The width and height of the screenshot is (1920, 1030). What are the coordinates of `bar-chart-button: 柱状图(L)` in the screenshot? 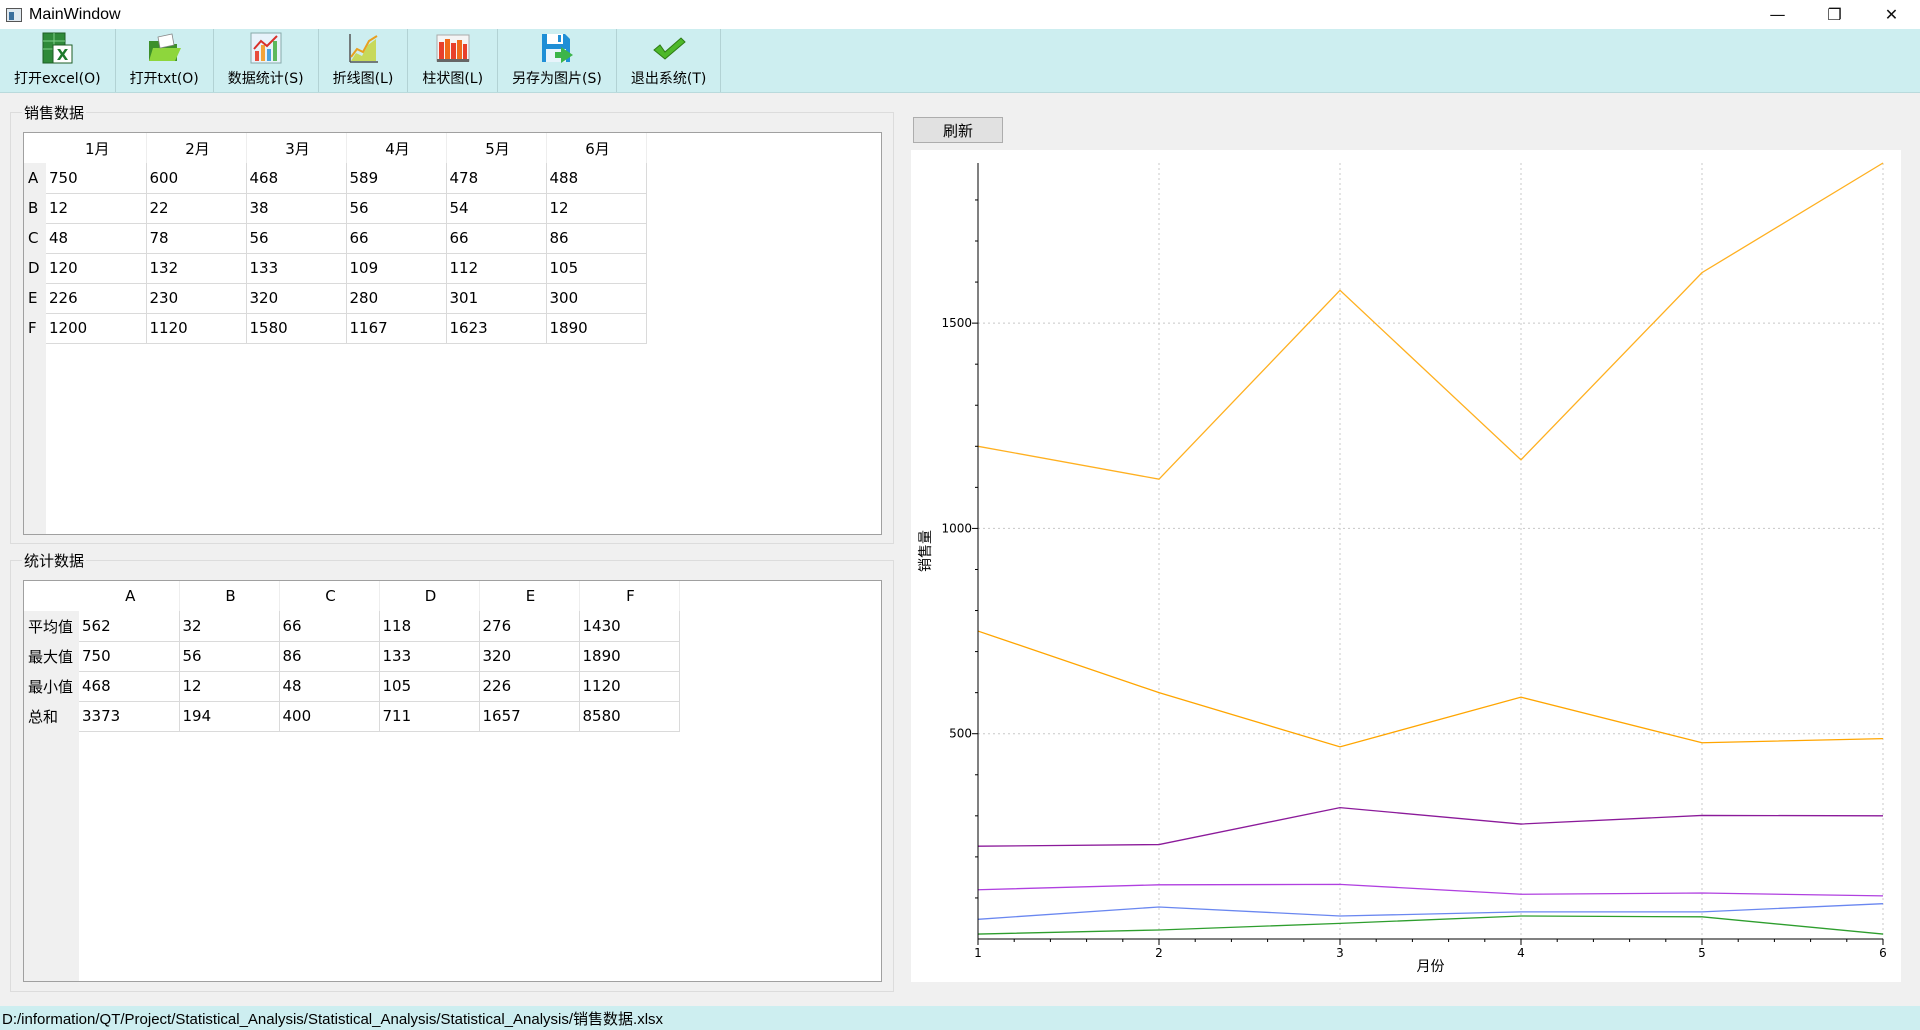 It's located at (453, 60).